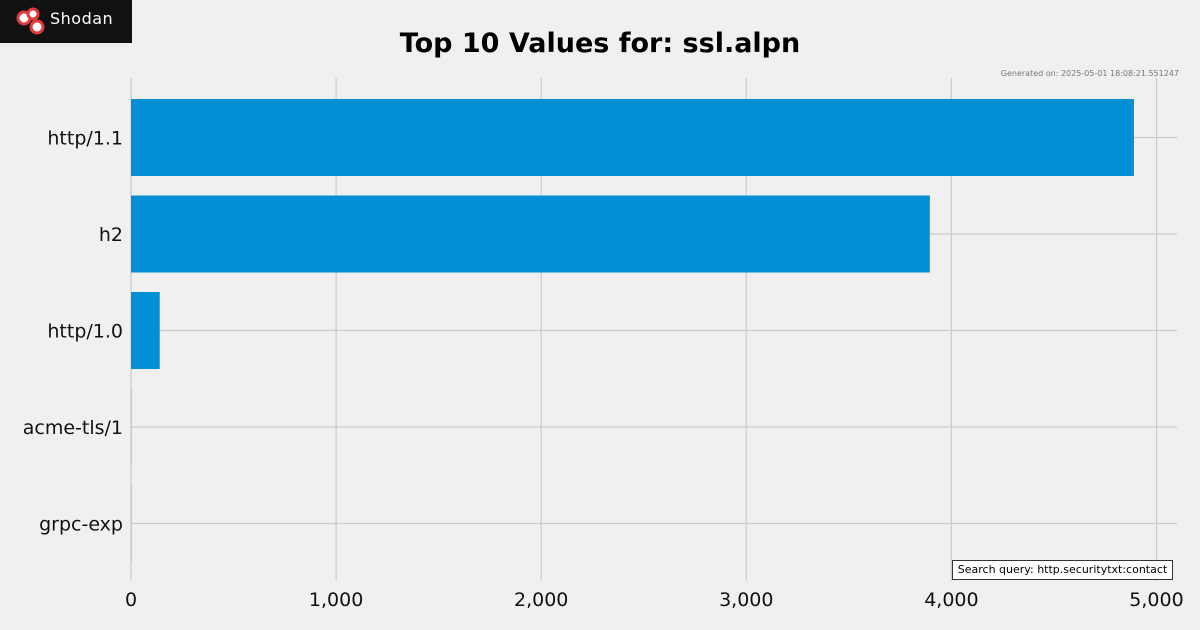 This screenshot has width=1200, height=630. What do you see at coordinates (1156, 600) in the screenshot?
I see `x-tick-label: 5,000` at bounding box center [1156, 600].